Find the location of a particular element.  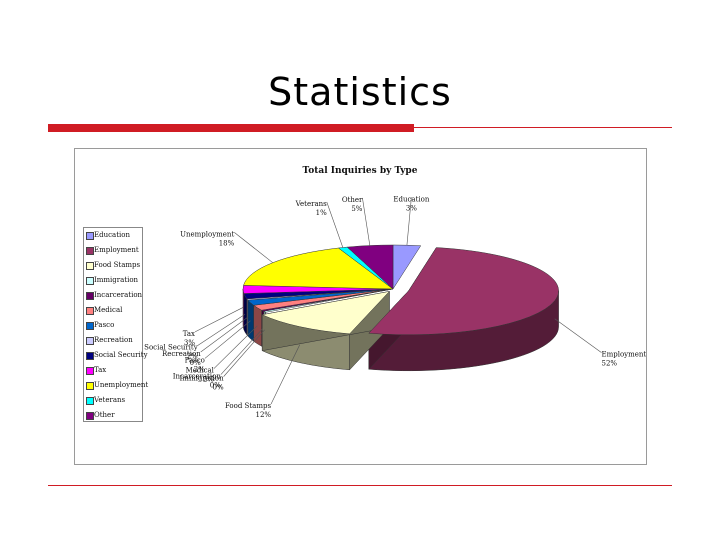

leader-line-incarceration is located at coordinates (241, 351).